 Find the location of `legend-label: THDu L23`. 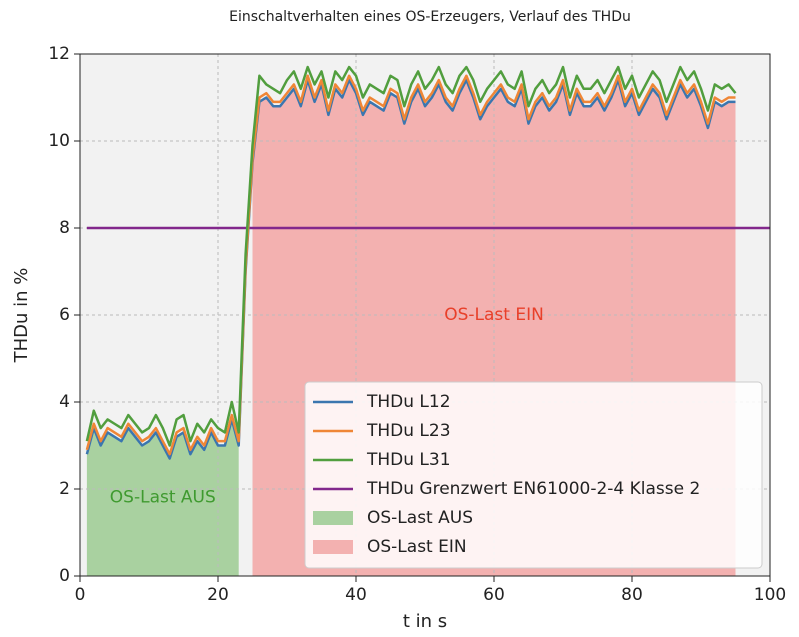

legend-label: THDu L23 is located at coordinates (408, 431).